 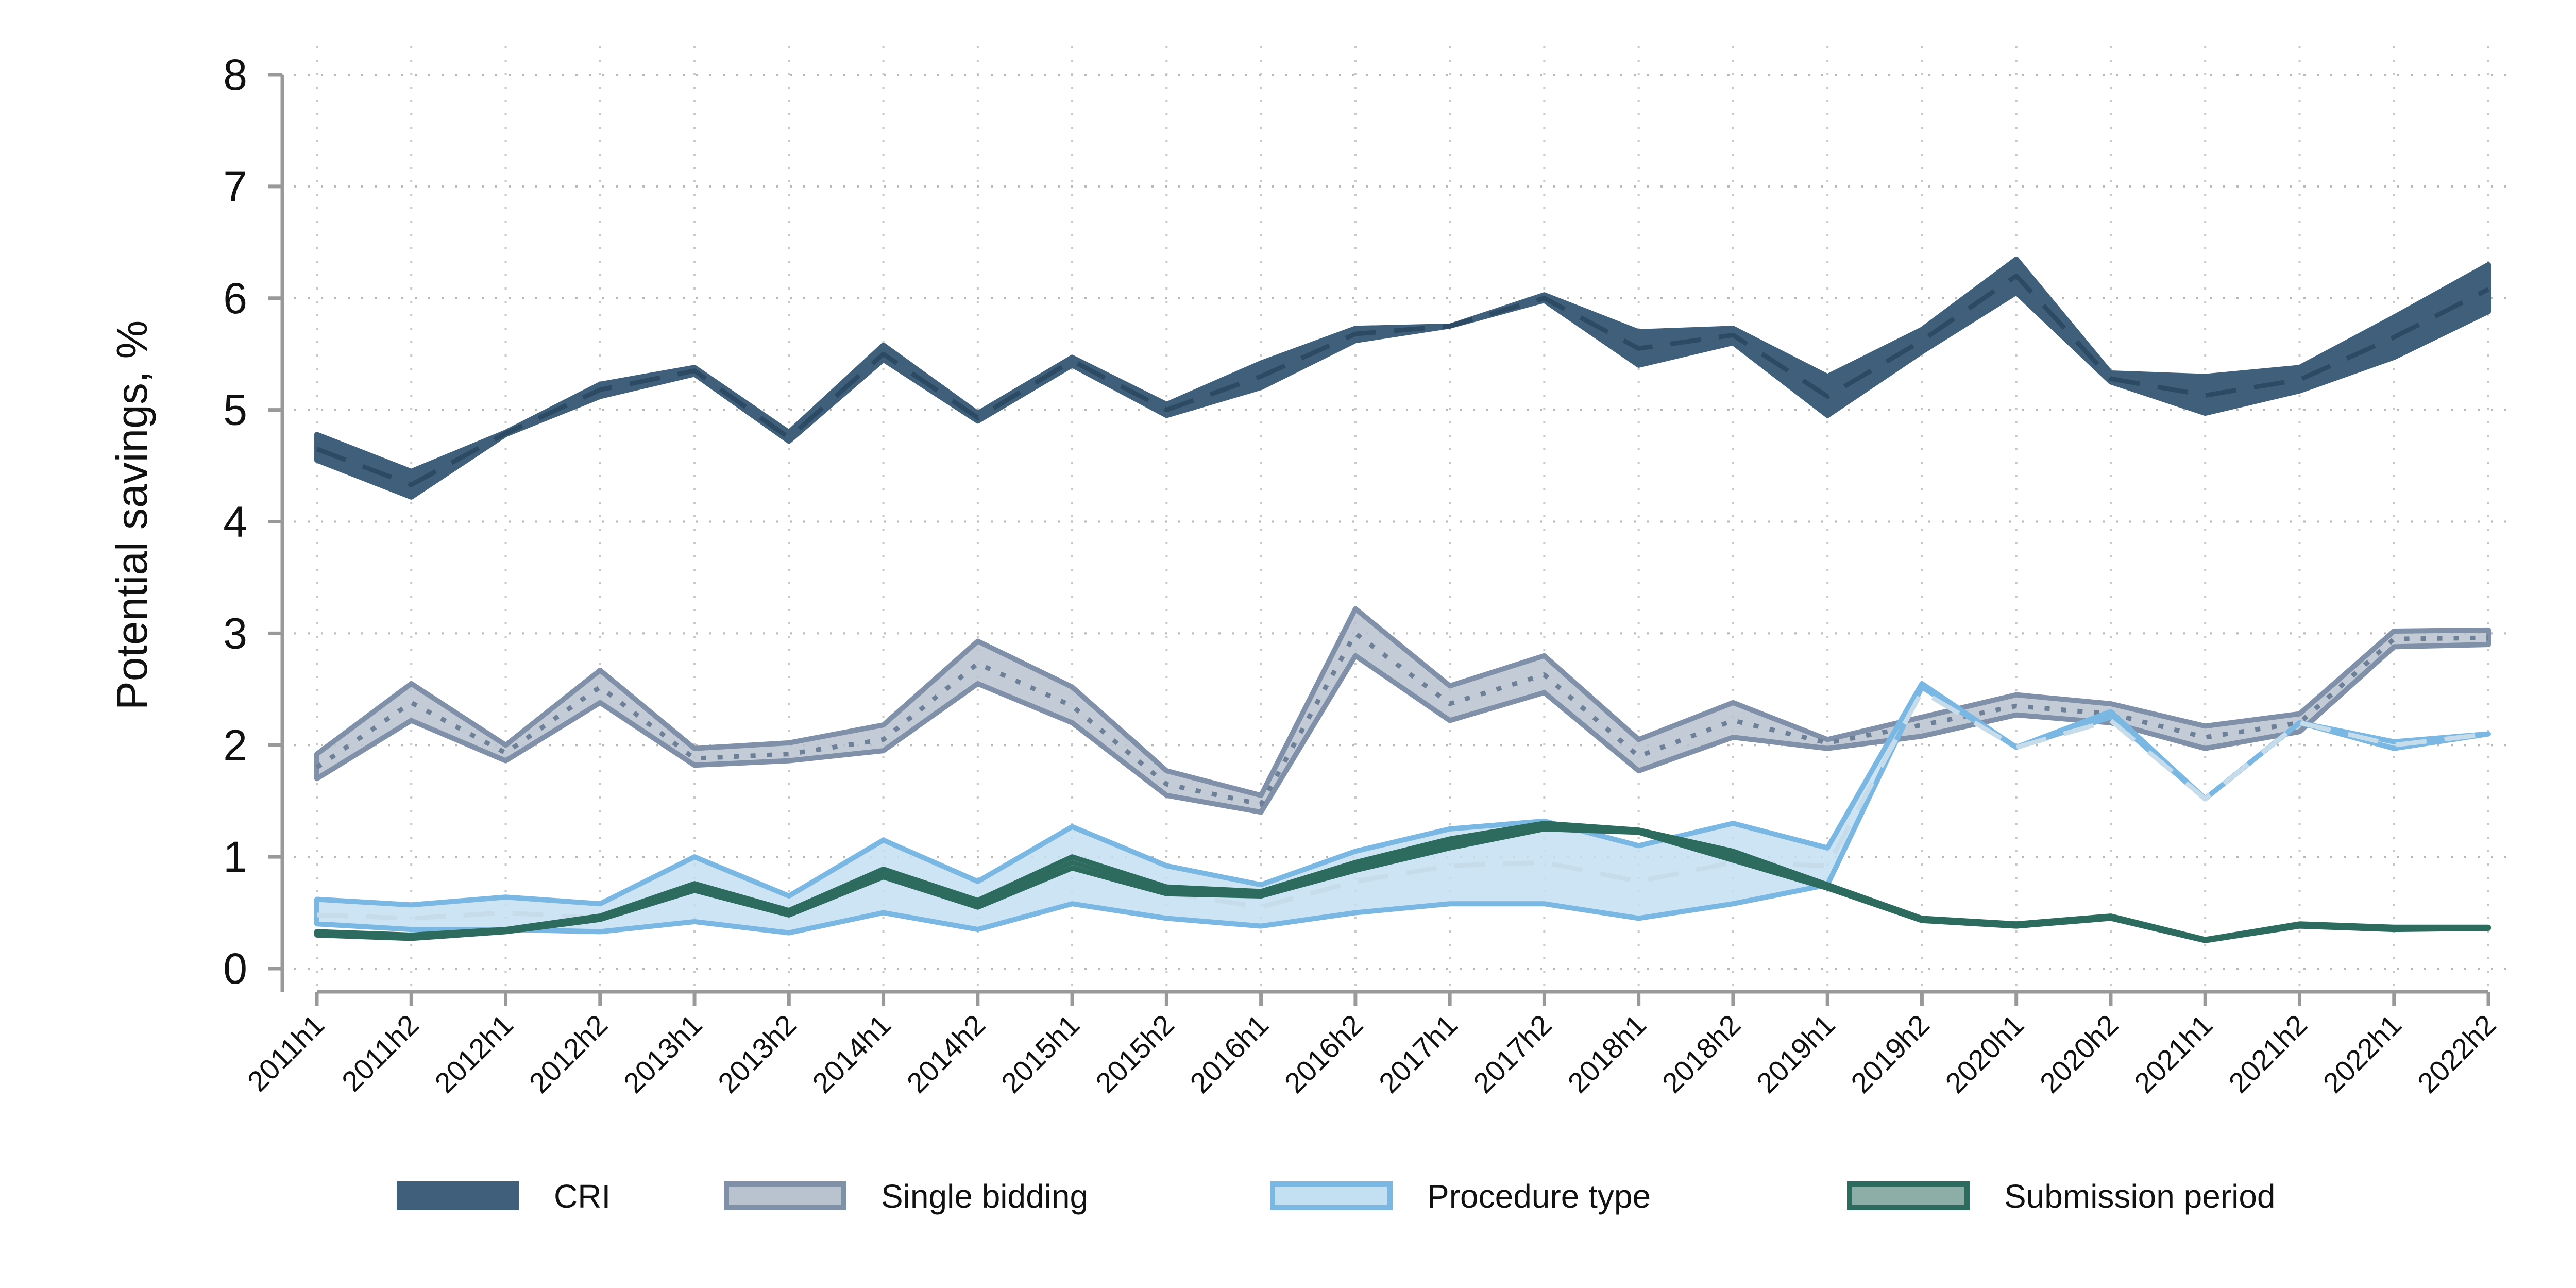 I want to click on legend-item: Single bidding, so click(x=906, y=1196).